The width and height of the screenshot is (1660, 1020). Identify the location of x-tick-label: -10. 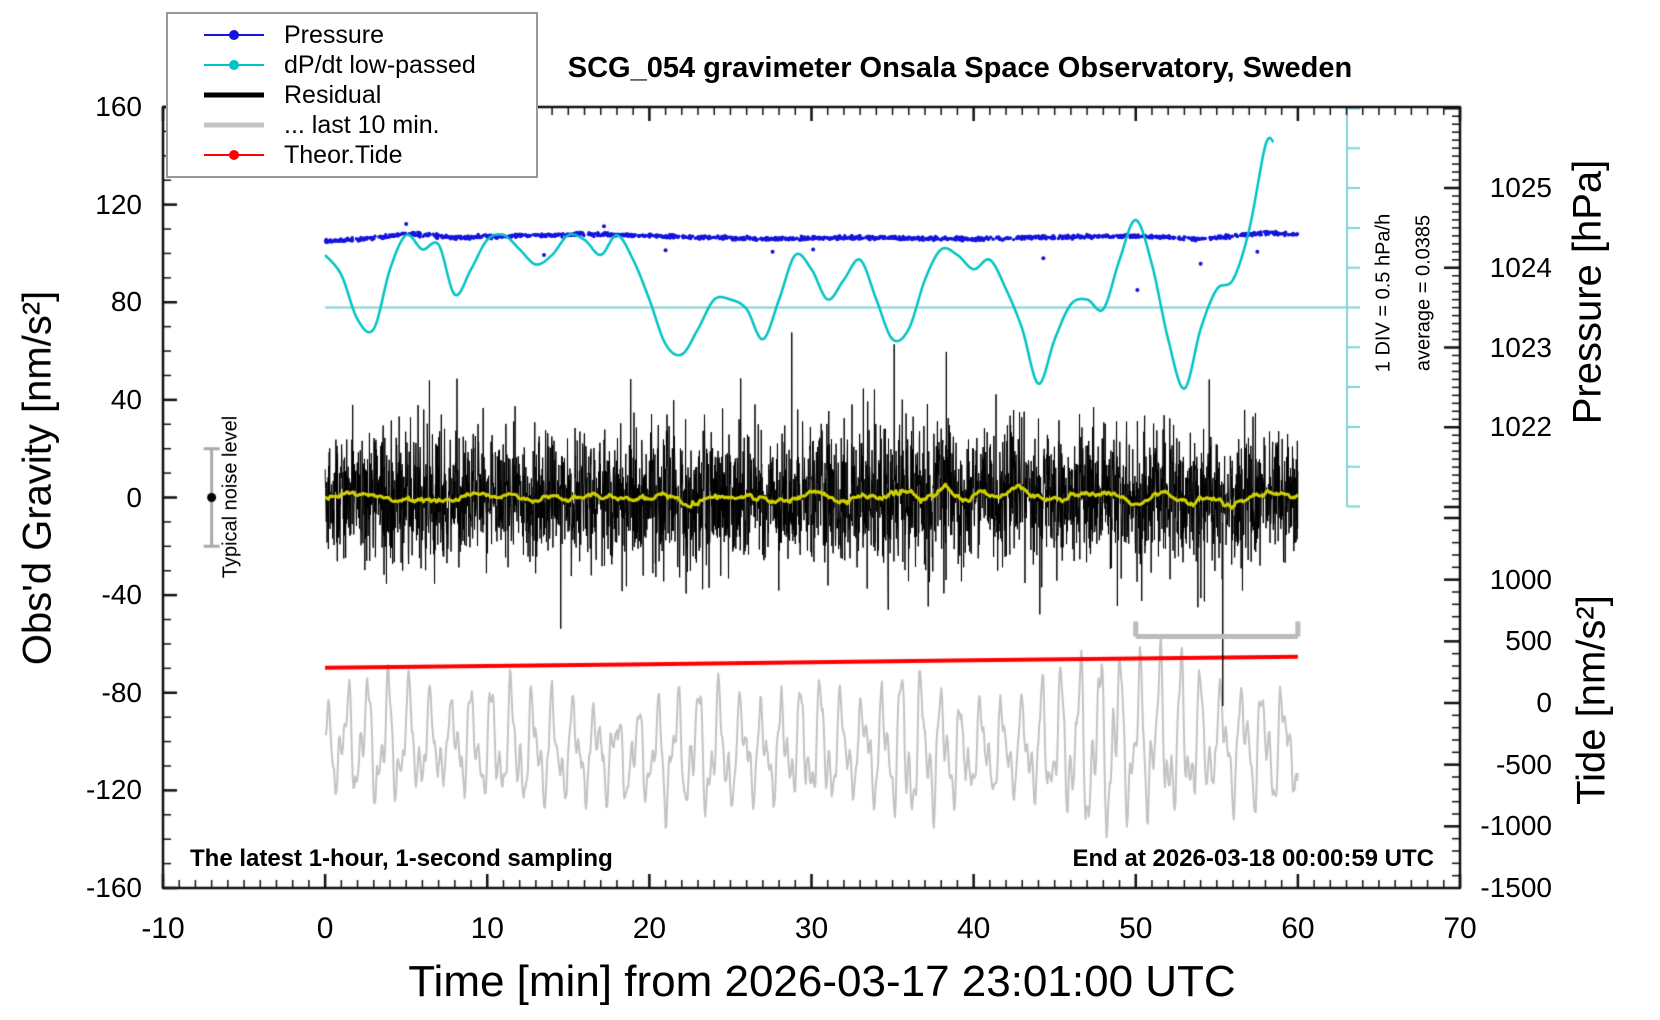
(163, 928).